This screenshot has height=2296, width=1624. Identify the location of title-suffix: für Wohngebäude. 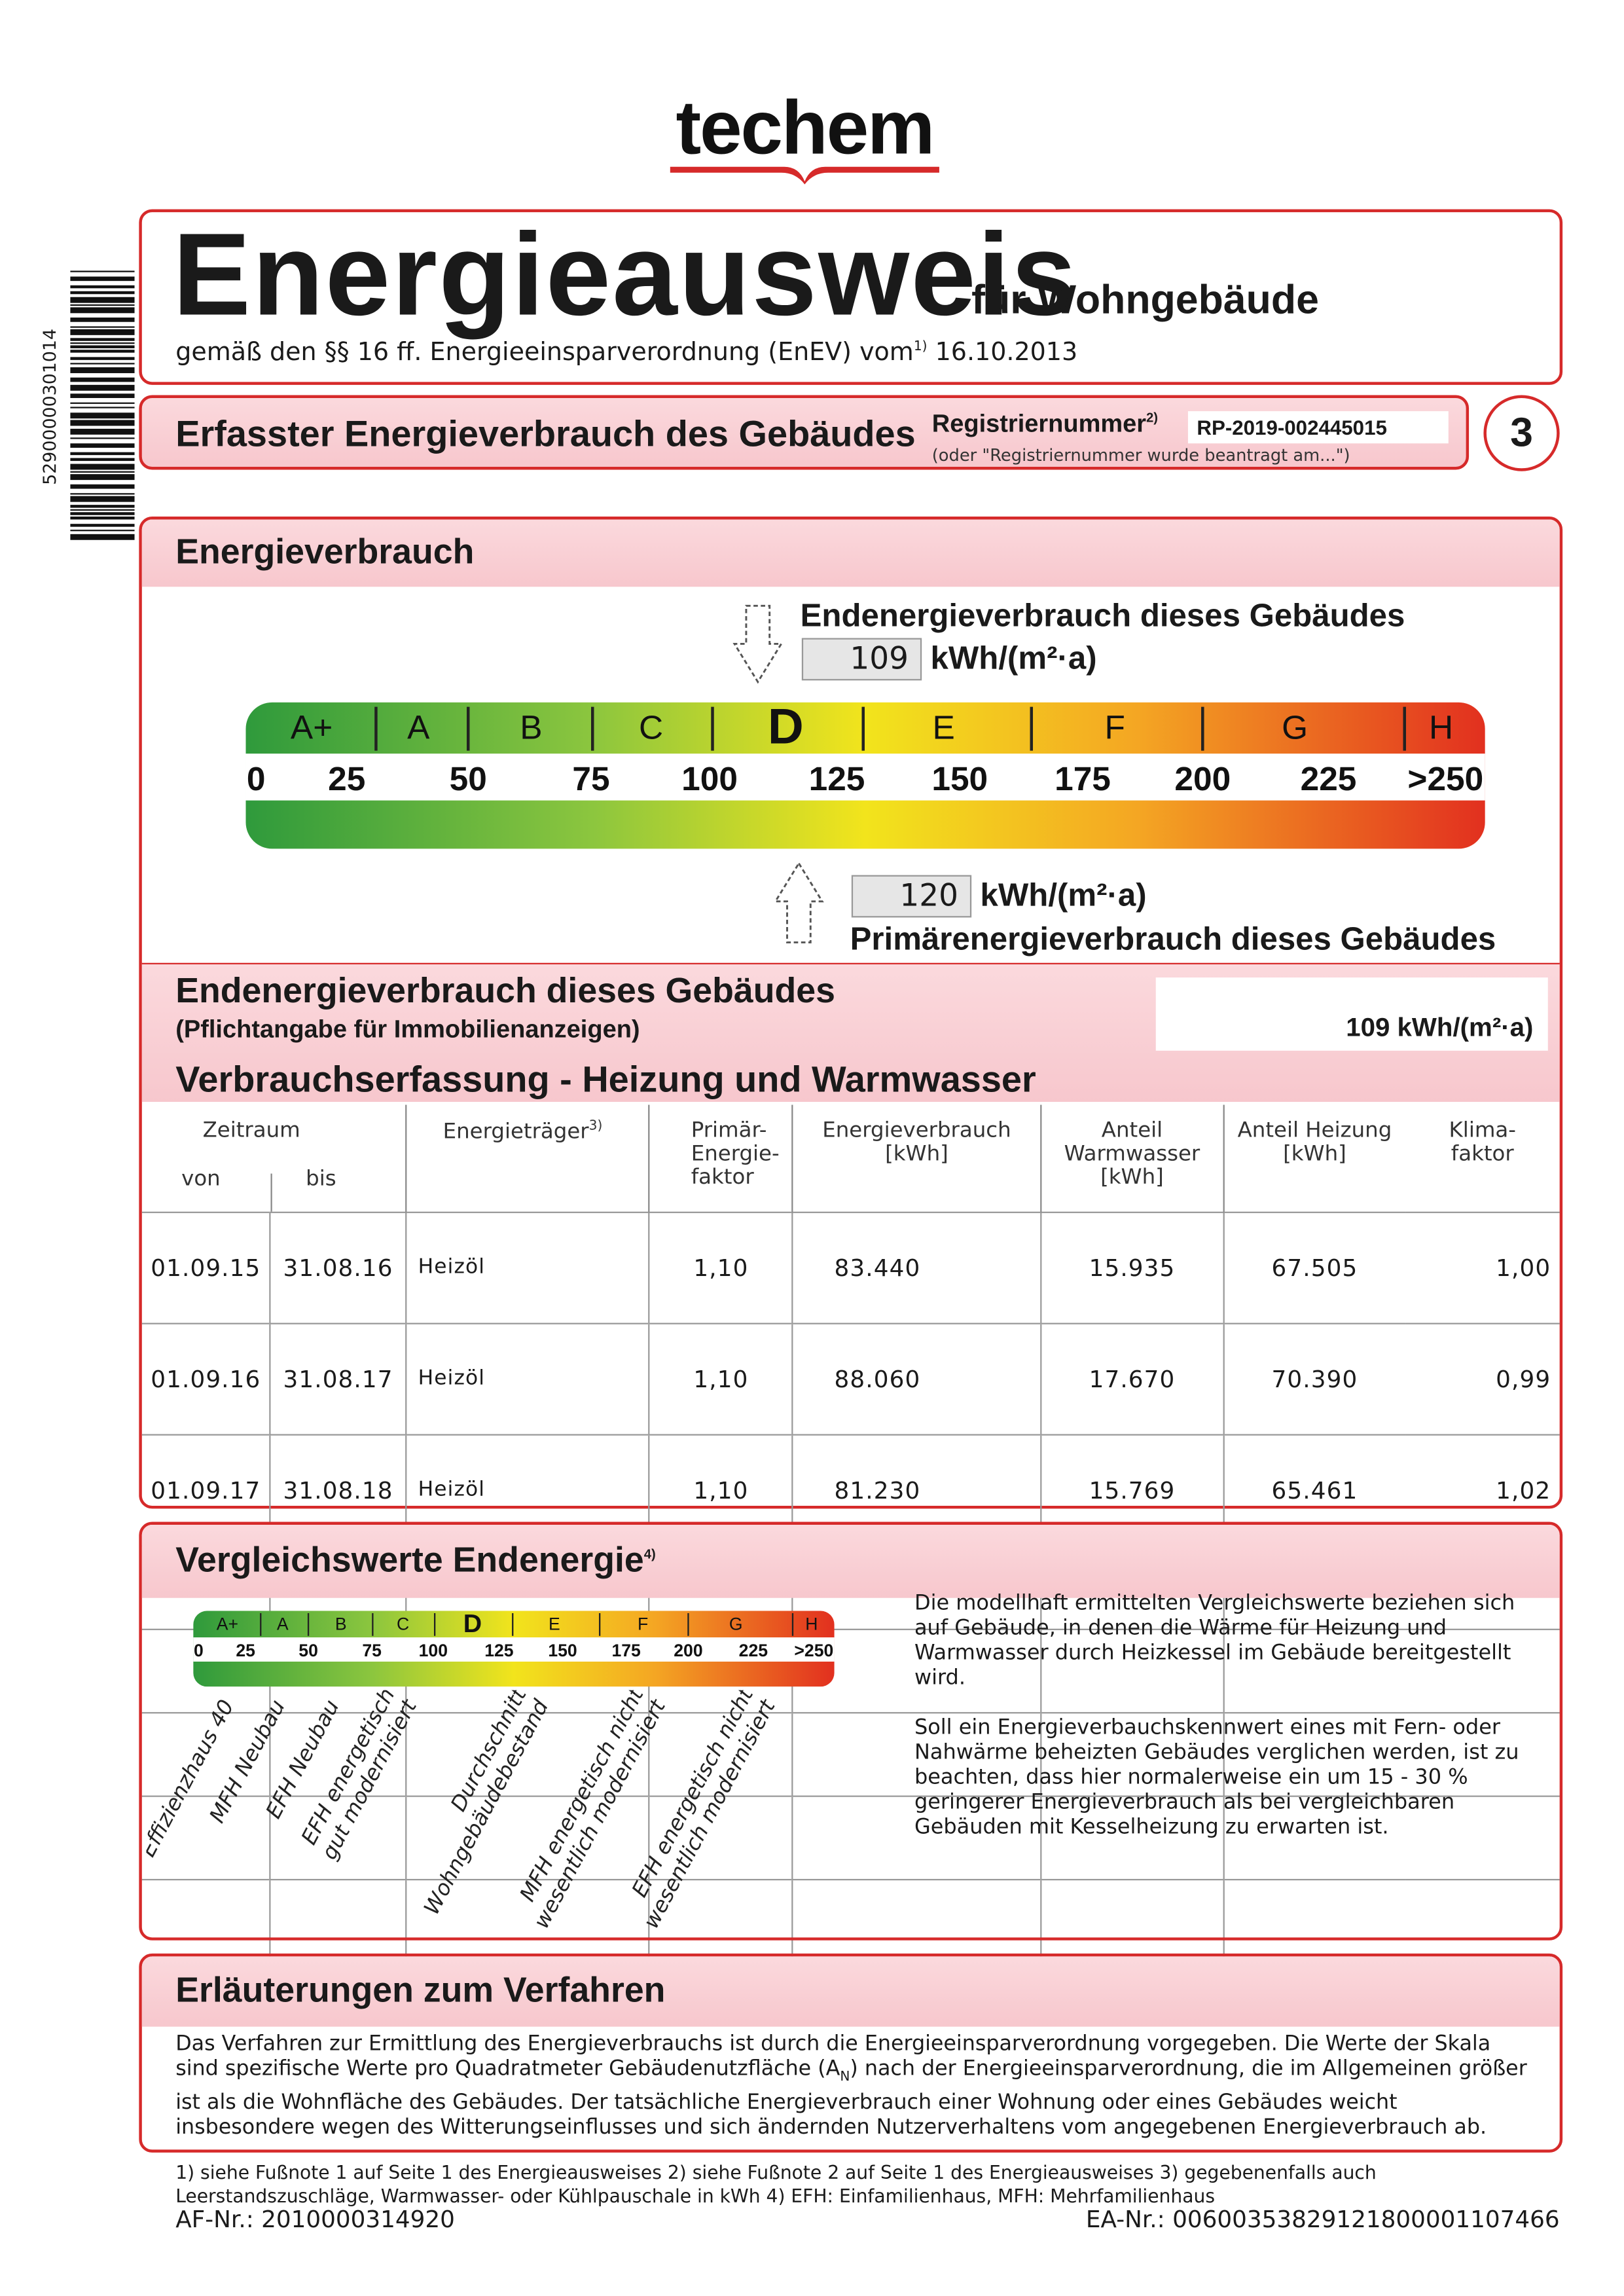
(1145, 299).